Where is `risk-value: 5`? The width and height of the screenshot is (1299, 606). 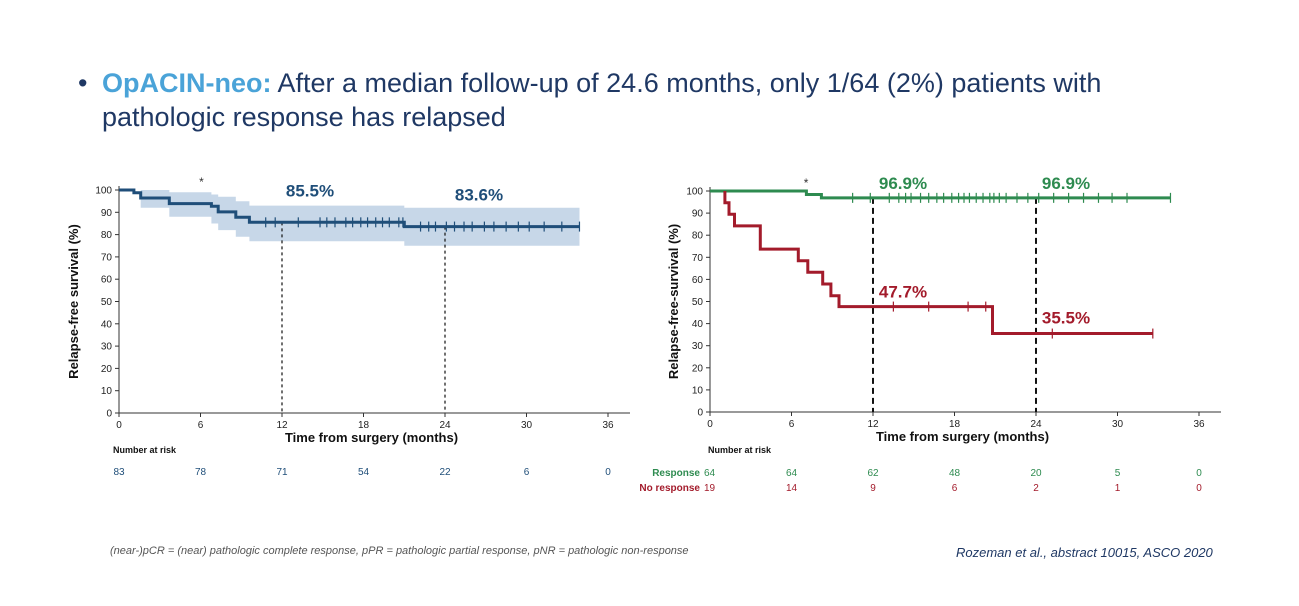
risk-value: 5 is located at coordinates (1118, 473).